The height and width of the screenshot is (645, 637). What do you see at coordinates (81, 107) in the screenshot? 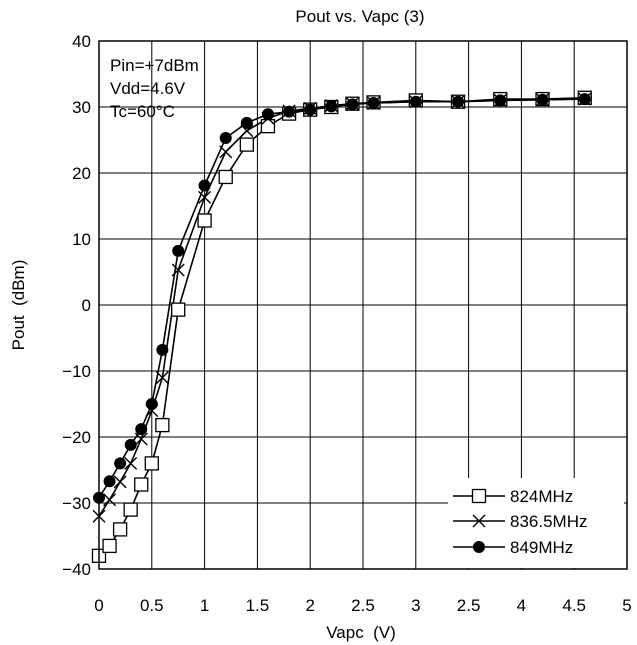
I see `y-tick-label: 30` at bounding box center [81, 107].